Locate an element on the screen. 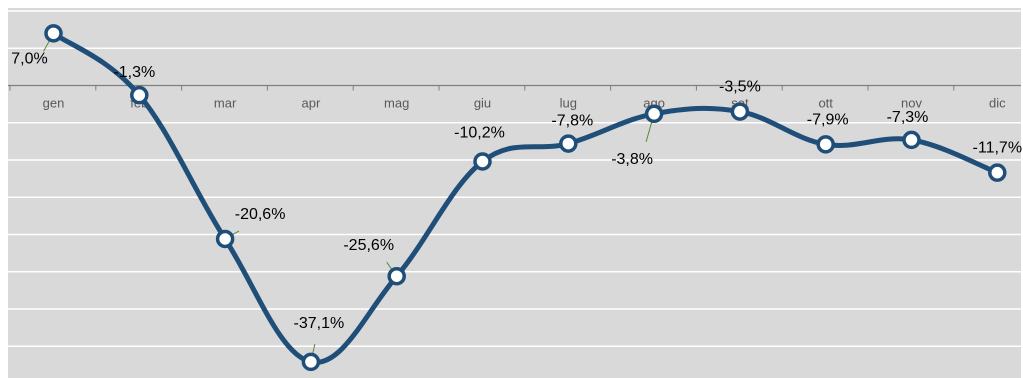 This screenshot has width=1023, height=378. x-tick-label: lug is located at coordinates (568, 103).